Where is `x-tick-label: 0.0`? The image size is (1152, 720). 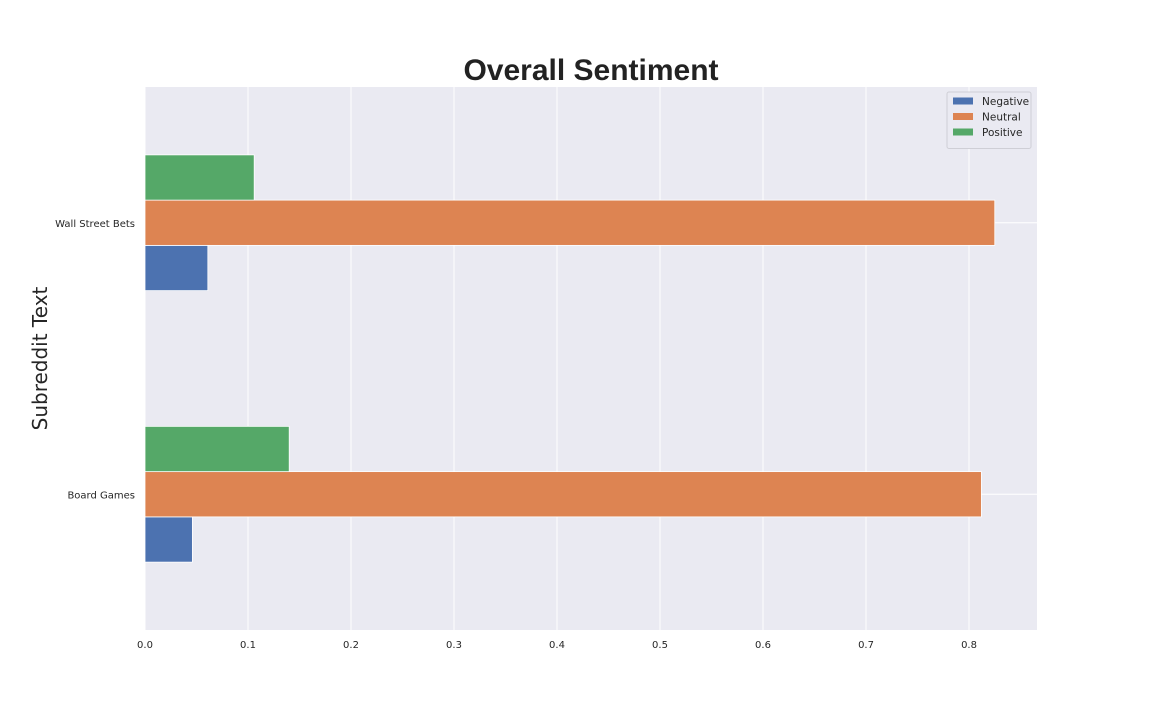 x-tick-label: 0.0 is located at coordinates (145, 645).